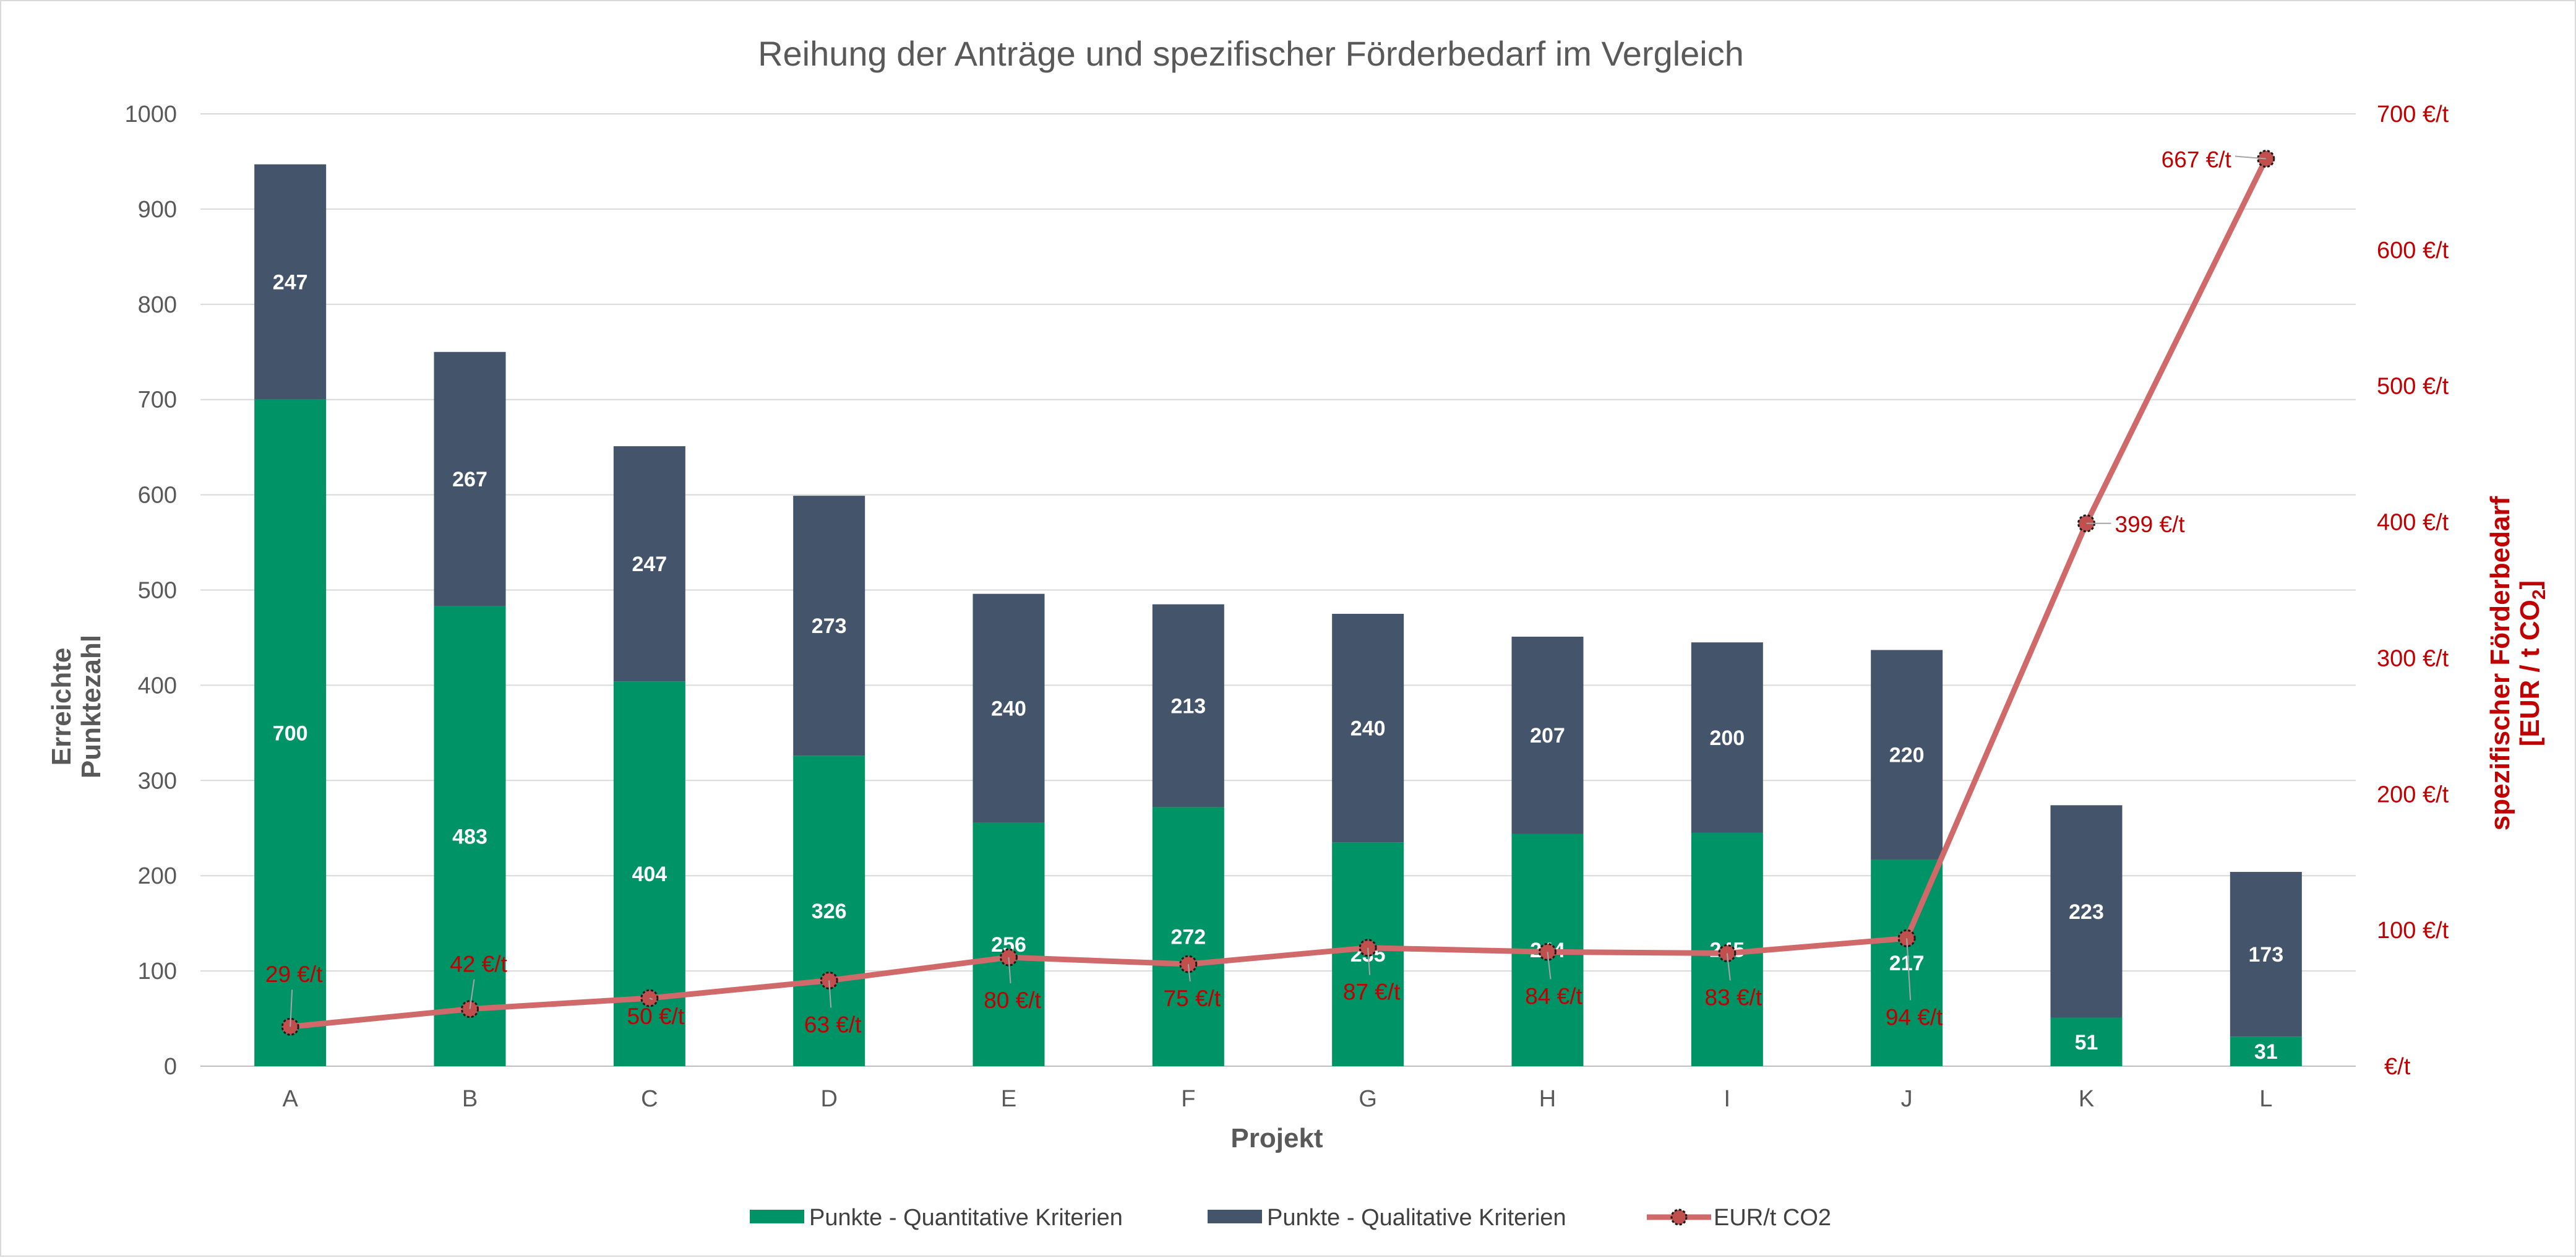 Image resolution: width=2576 pixels, height=1258 pixels. What do you see at coordinates (2265, 1099) in the screenshot?
I see `x-tick-label: L` at bounding box center [2265, 1099].